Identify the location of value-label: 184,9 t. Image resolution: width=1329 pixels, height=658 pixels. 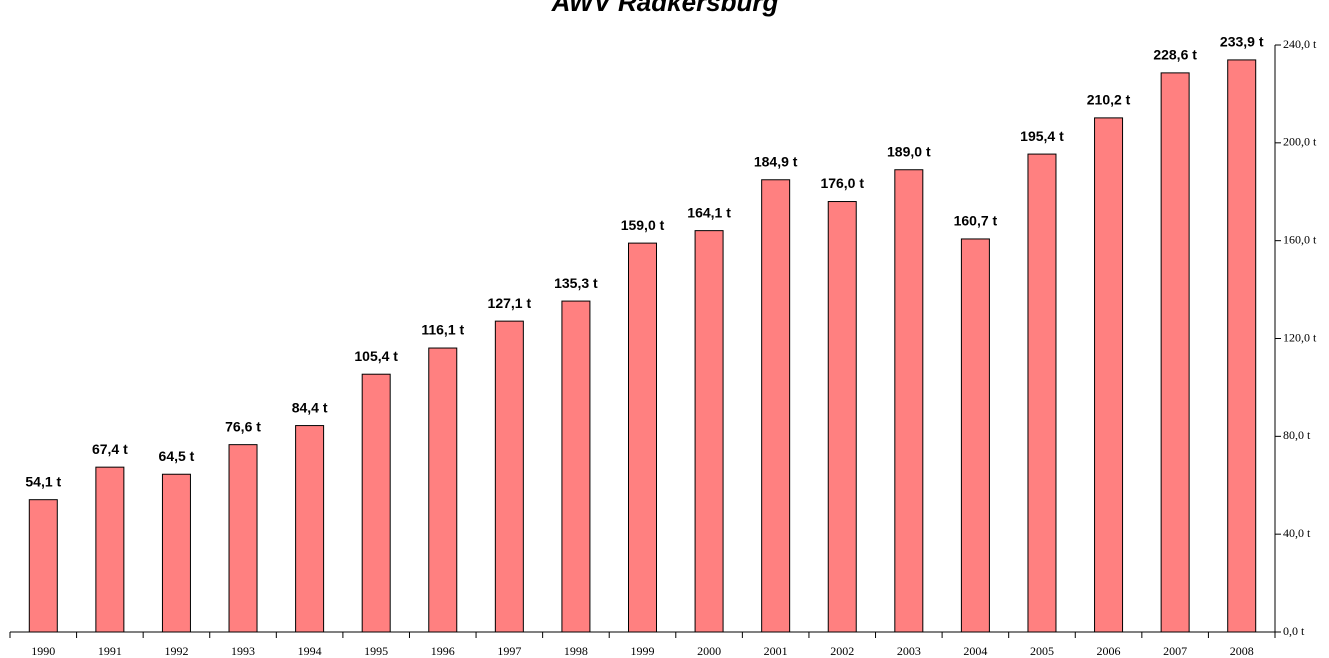
(776, 161).